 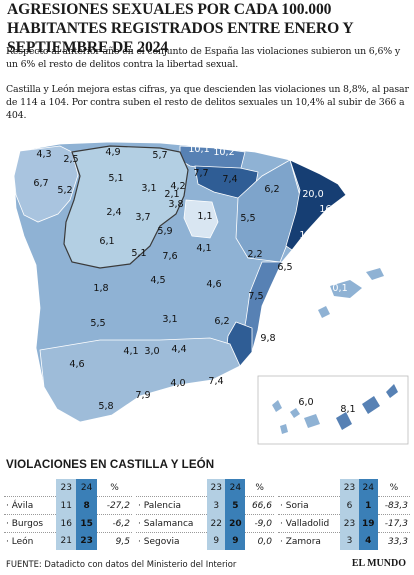 What do you see at coordinates (255, 296) in the screenshot?
I see `map-value-label: 7,5` at bounding box center [255, 296].